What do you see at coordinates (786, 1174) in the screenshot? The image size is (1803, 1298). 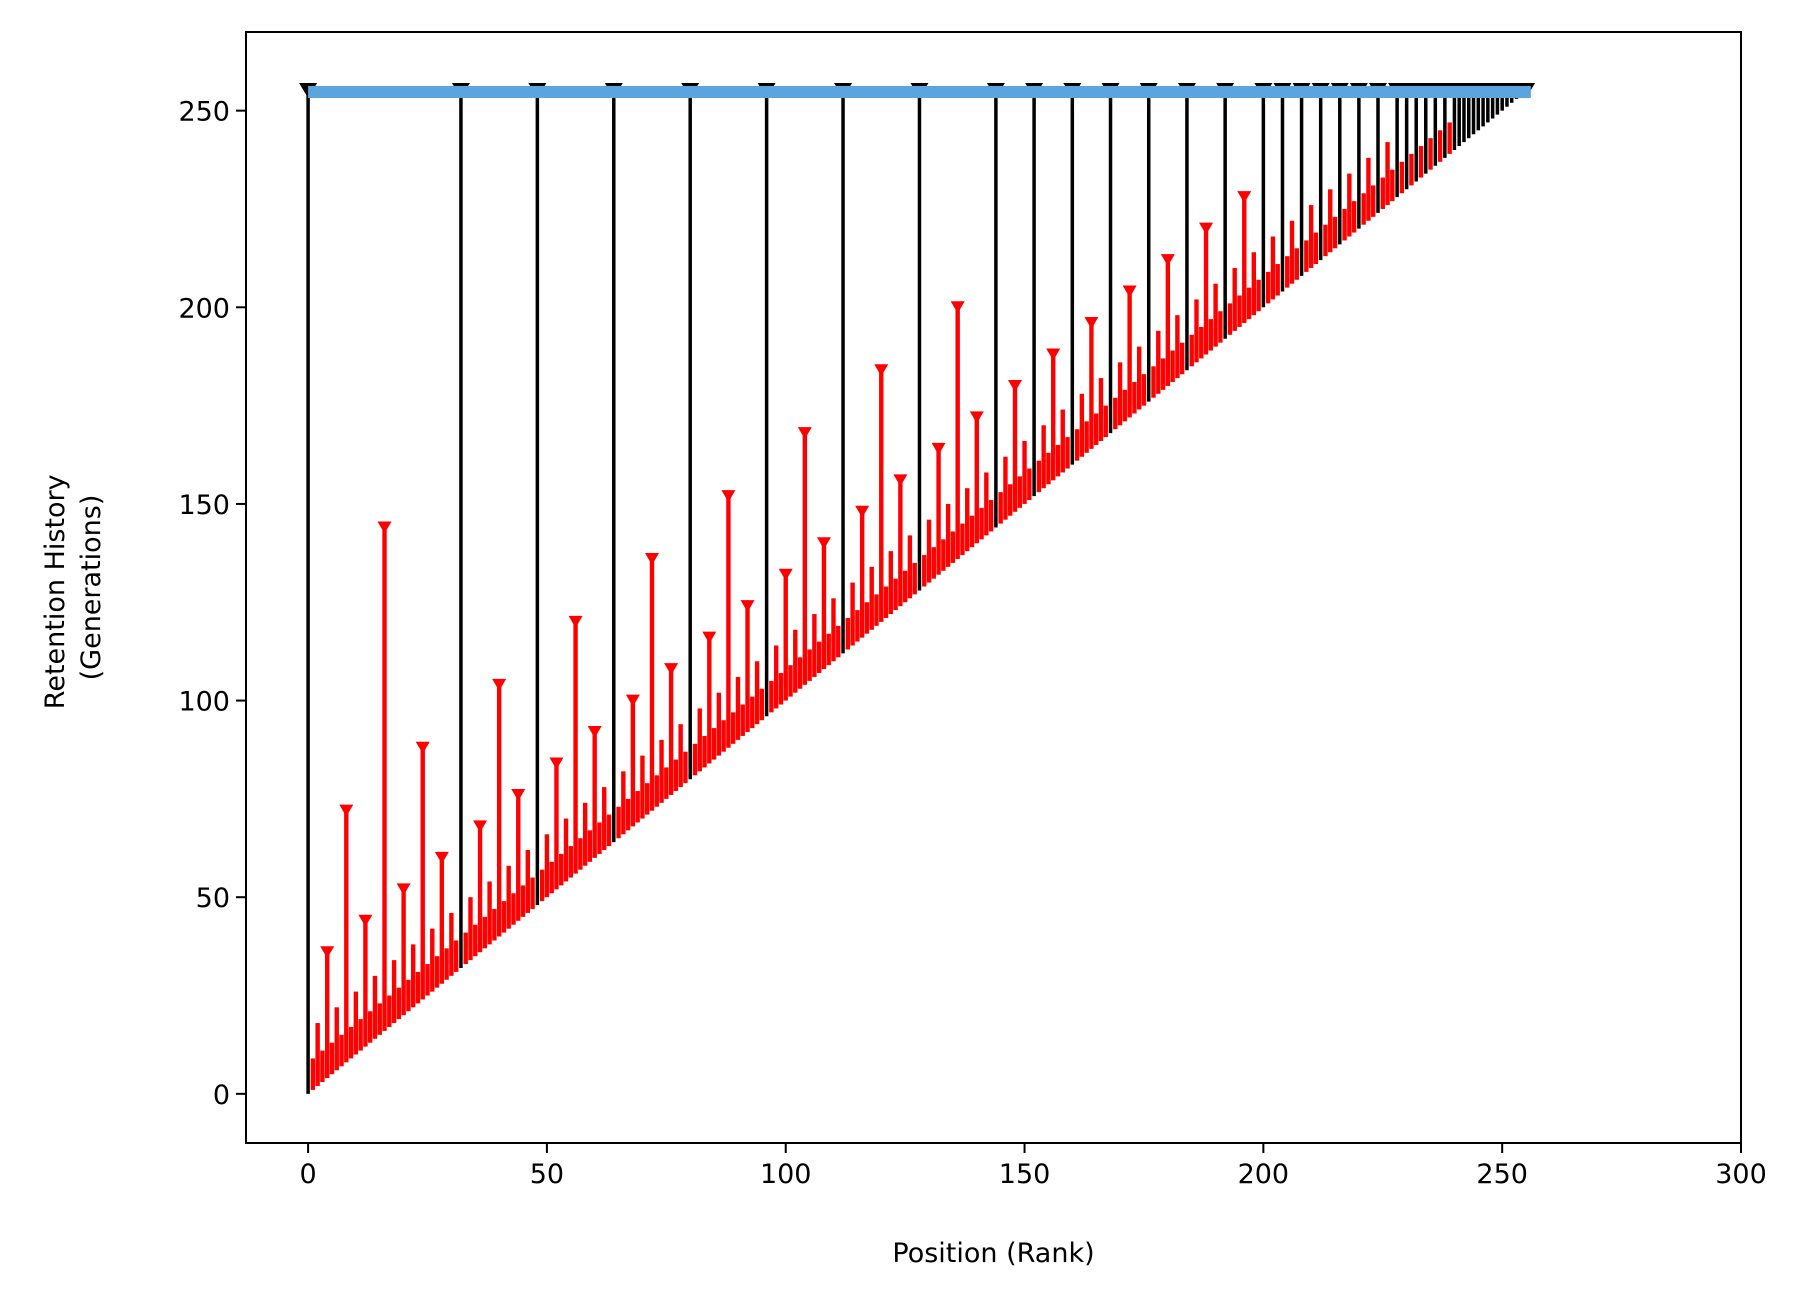 I see `x-tick-label: 100` at bounding box center [786, 1174].